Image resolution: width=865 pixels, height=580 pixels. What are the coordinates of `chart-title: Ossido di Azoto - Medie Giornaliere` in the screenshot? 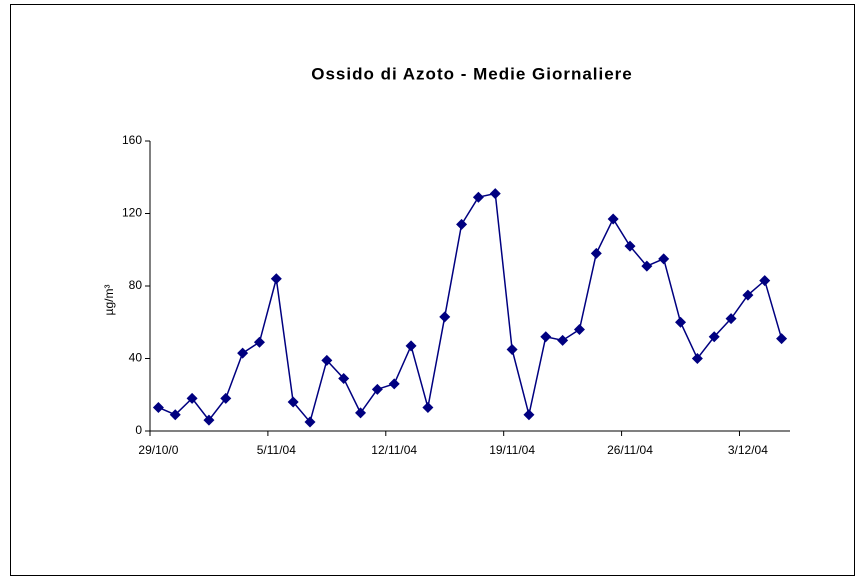 It's located at (472, 73).